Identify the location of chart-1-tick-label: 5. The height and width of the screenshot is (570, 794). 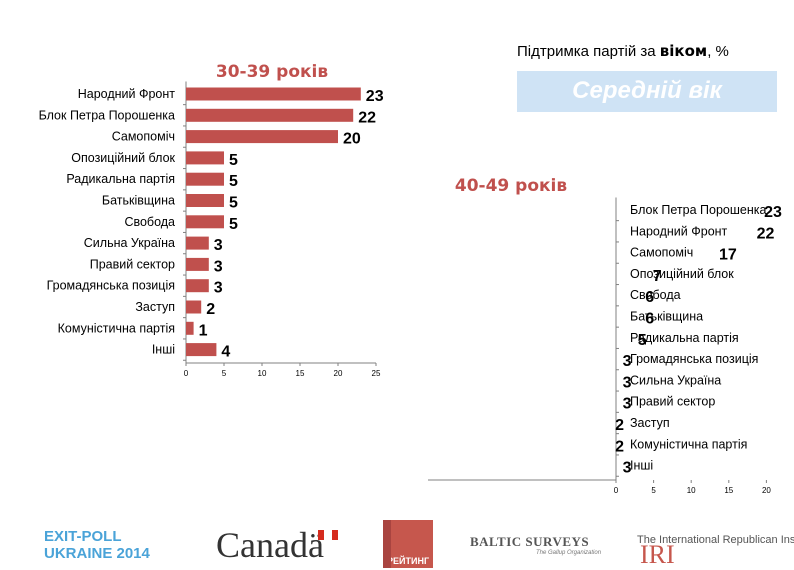
(224, 373).